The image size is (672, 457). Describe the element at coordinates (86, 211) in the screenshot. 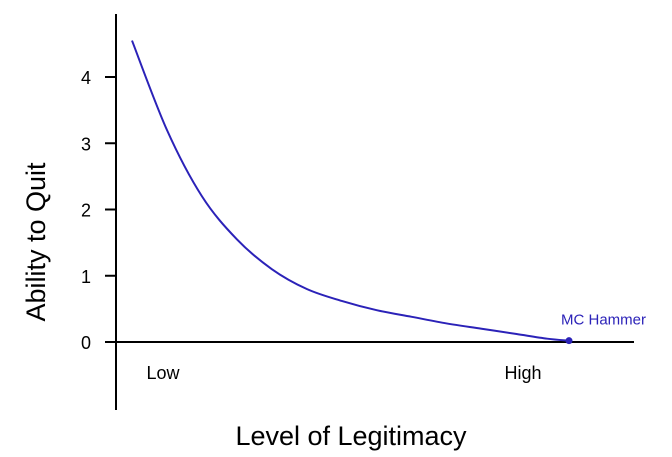

I see `y-tick-label-2: 2` at that location.